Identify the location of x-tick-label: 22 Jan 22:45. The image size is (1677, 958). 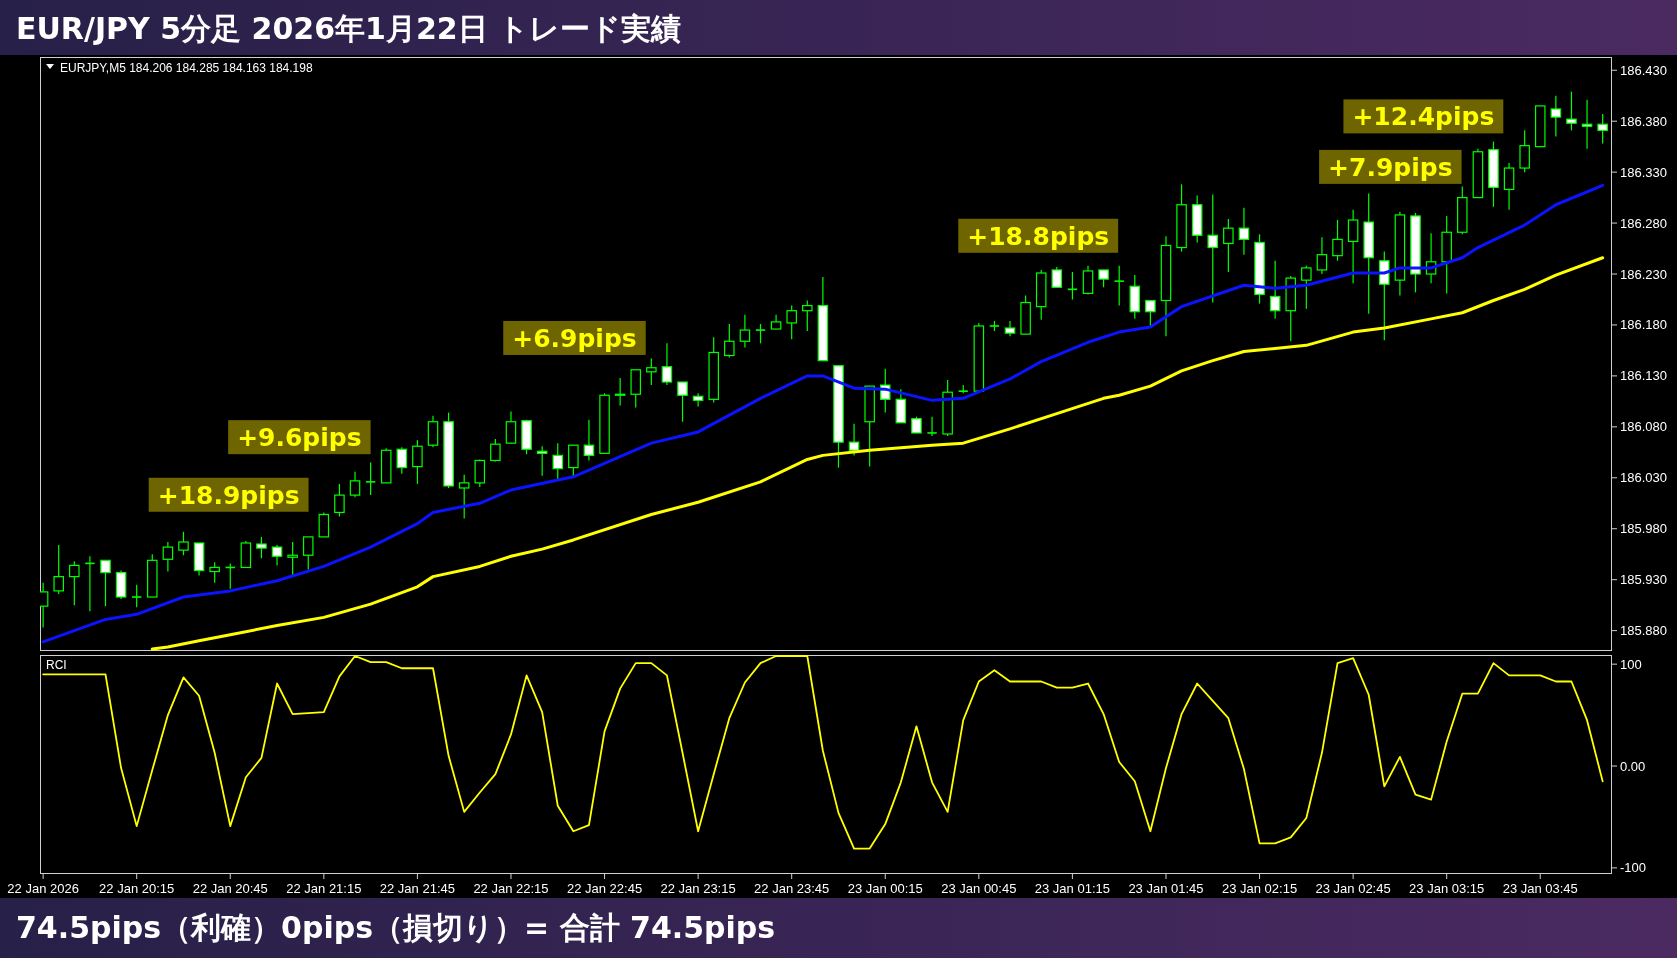
(604, 888).